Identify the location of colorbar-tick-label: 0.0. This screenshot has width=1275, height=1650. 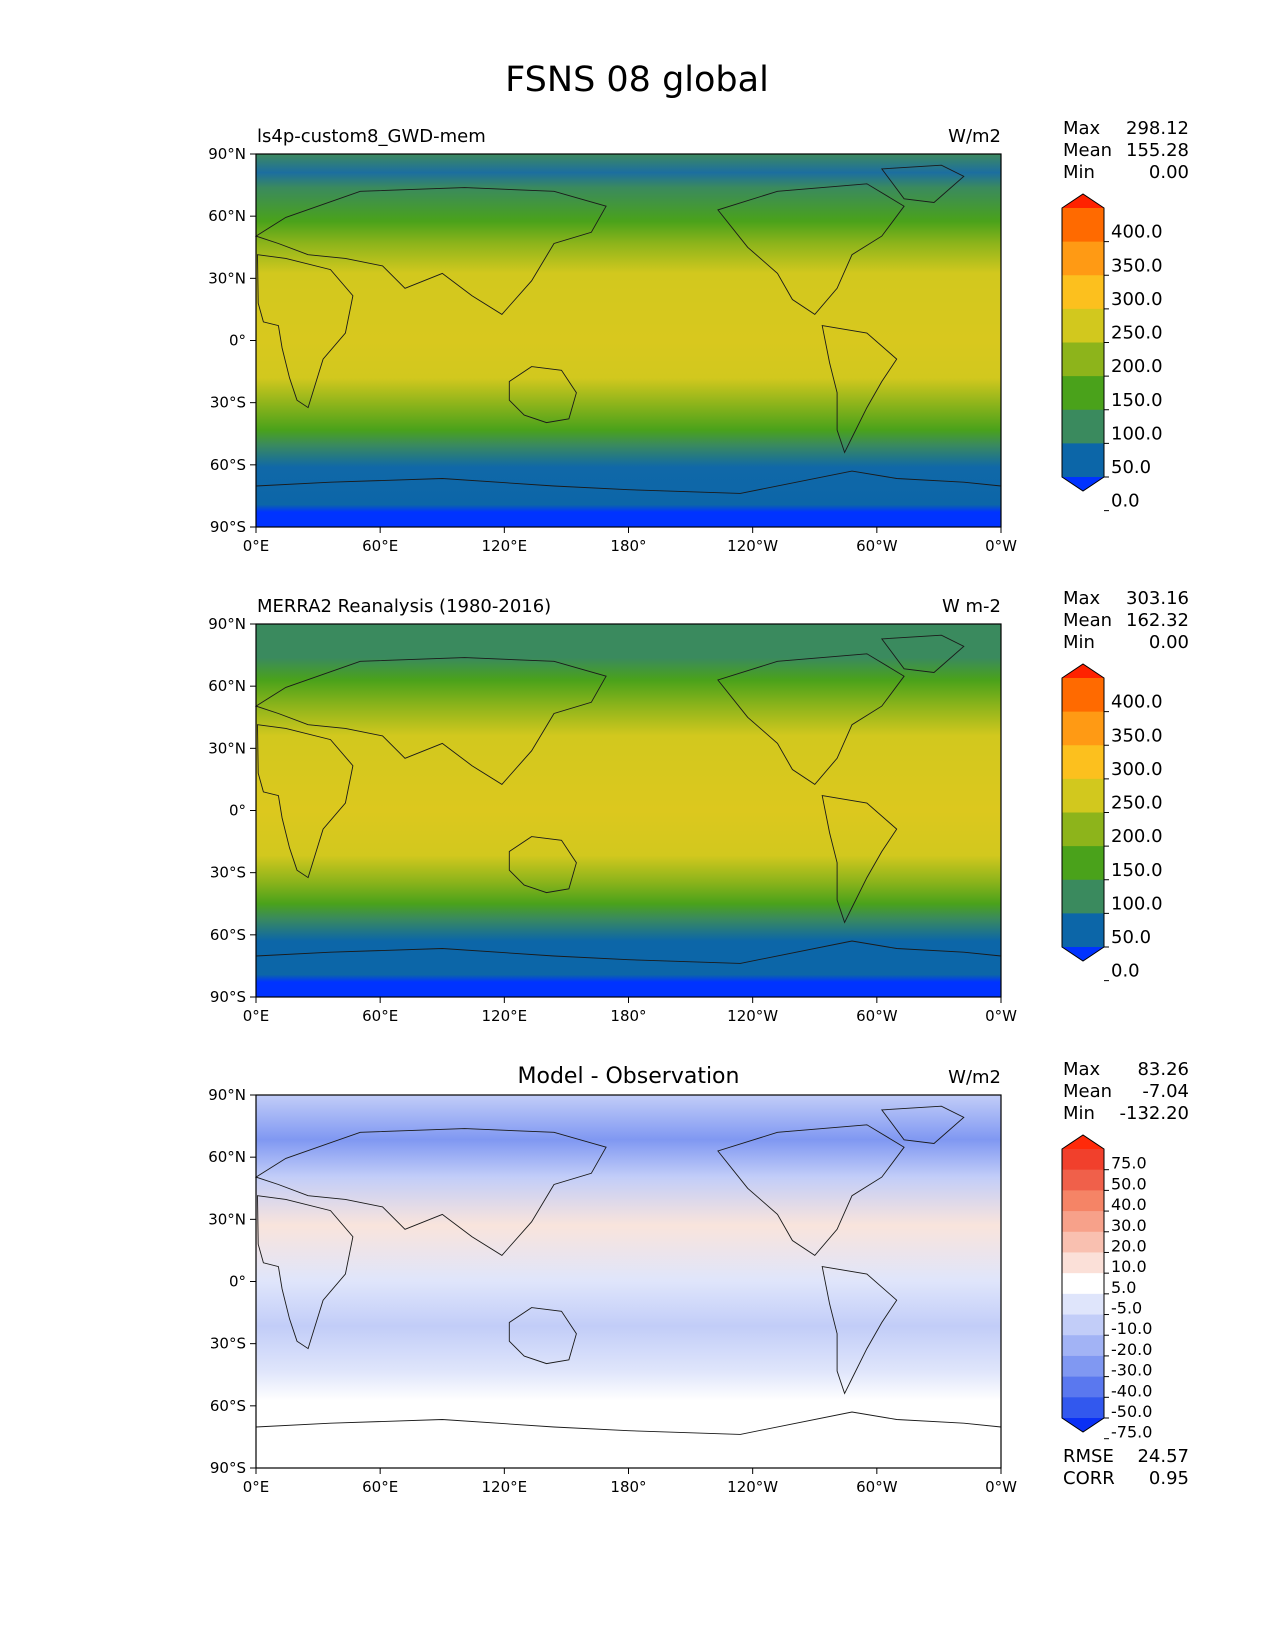
(1125, 971).